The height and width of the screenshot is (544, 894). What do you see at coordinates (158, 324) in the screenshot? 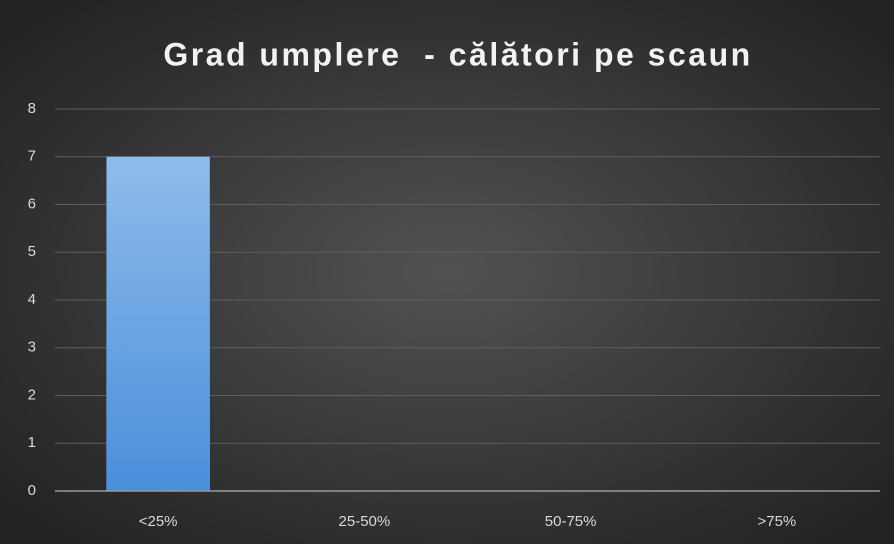
I see `bar` at bounding box center [158, 324].